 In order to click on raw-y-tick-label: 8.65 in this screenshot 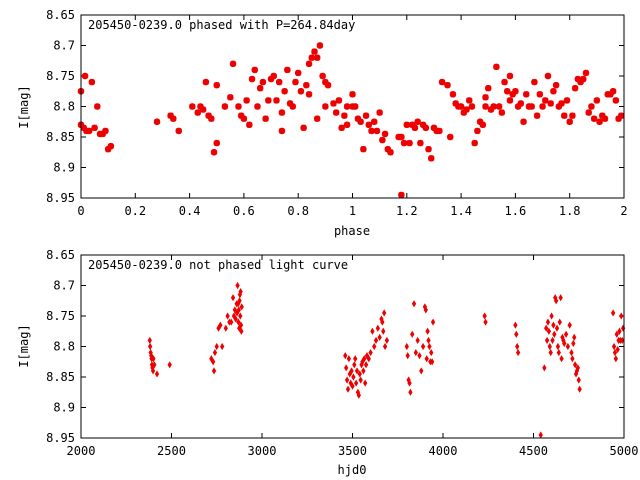, I will do `click(60, 255)`.